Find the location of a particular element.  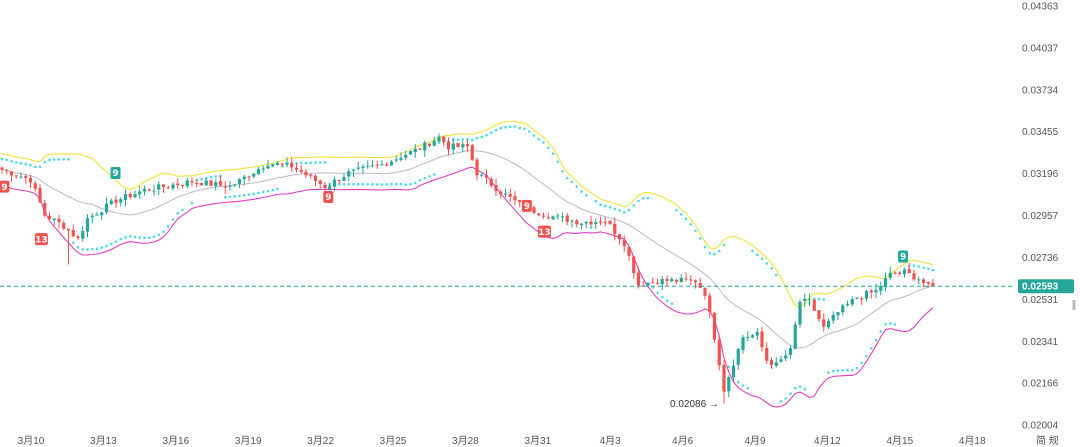

signal-badge: 9 is located at coordinates (903, 256).